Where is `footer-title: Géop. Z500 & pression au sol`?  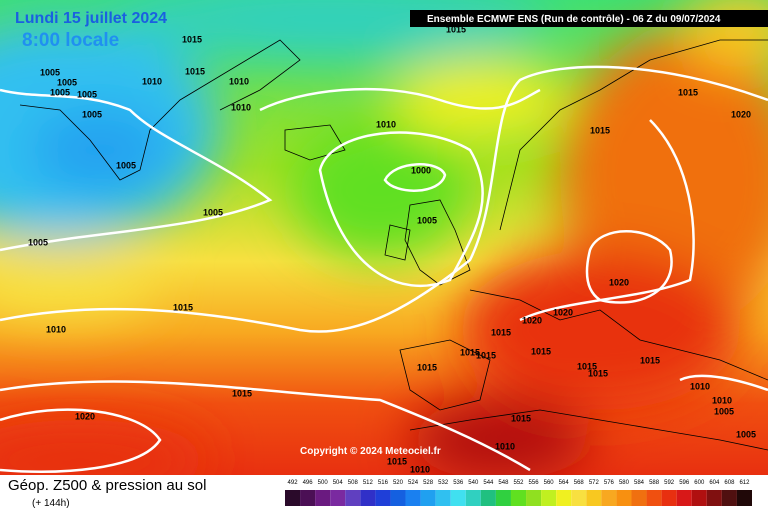
footer-title: Géop. Z500 & pression au sol is located at coordinates (107, 485).